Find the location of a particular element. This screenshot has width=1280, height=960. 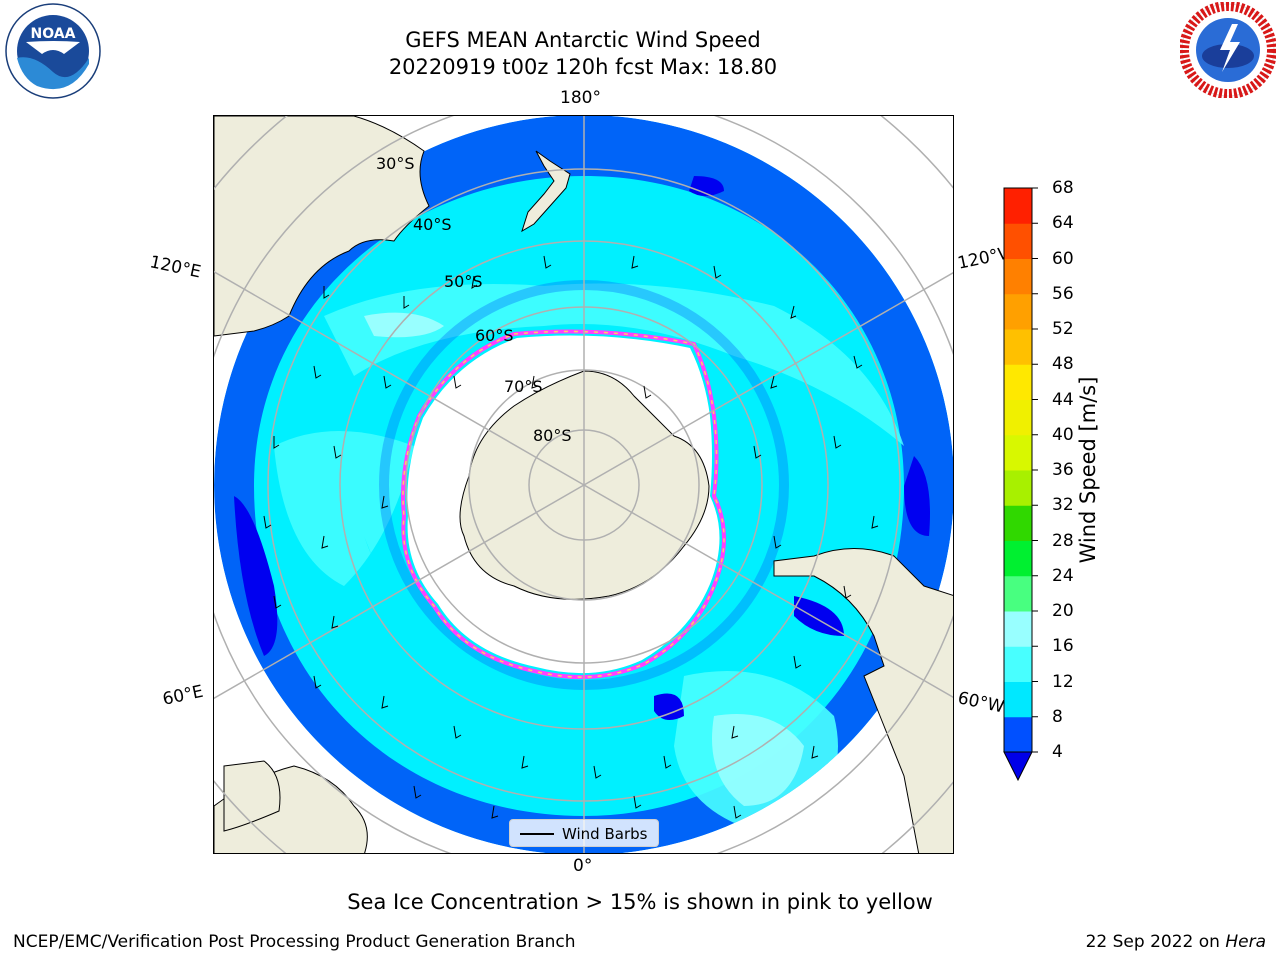

map-subtitle-forecast: 20220919 t00z 120h fcst Max: 18.80 is located at coordinates (583, 67).